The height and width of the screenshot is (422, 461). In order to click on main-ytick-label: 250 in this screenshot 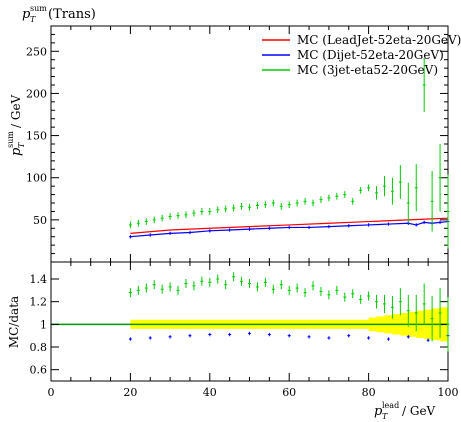, I will do `click(36, 51)`.